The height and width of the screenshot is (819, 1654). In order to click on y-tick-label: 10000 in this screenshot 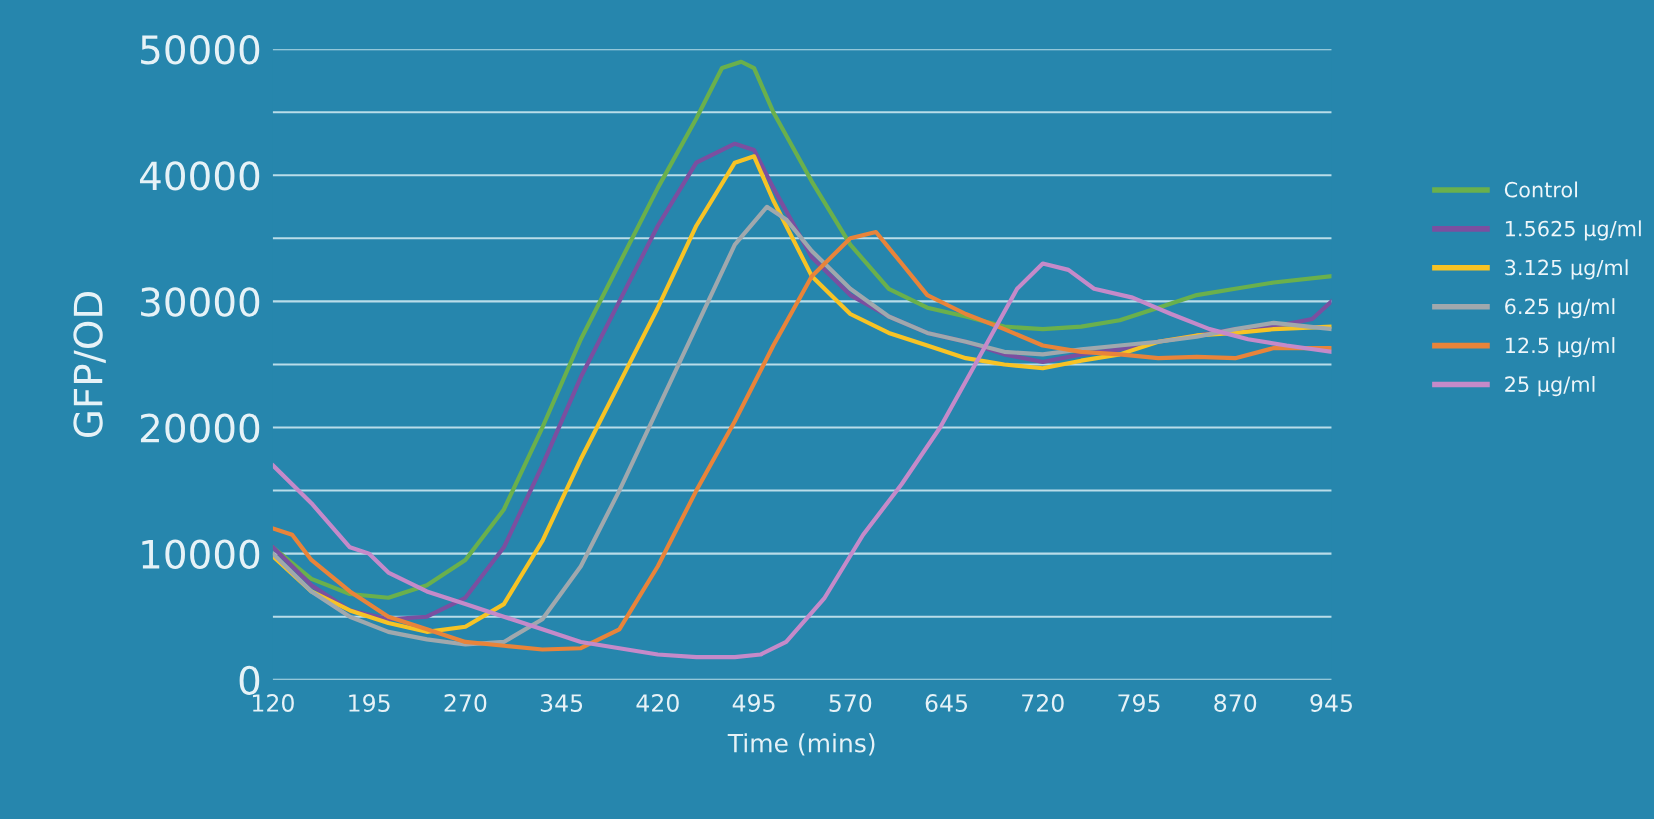, I will do `click(201, 554)`.